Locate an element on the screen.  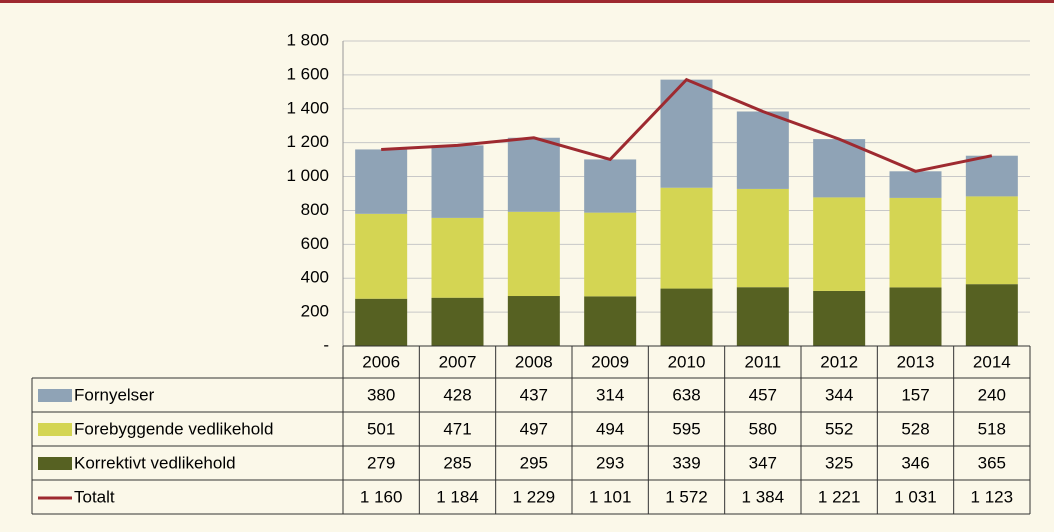
x-tick-label: 2006 is located at coordinates (381, 361).